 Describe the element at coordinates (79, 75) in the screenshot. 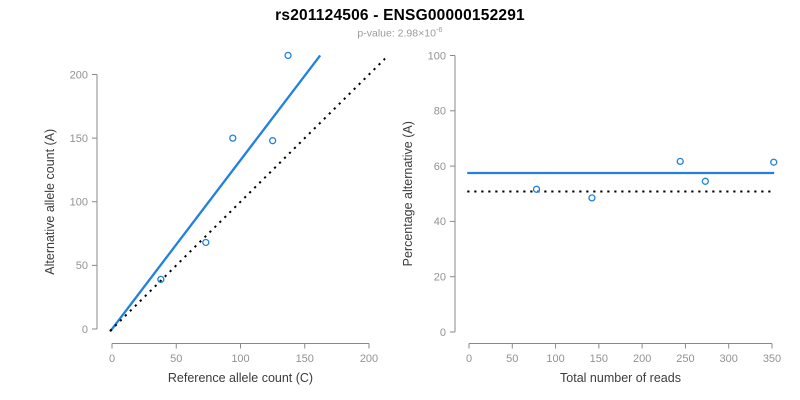

I see `y-tick-label: 200` at that location.